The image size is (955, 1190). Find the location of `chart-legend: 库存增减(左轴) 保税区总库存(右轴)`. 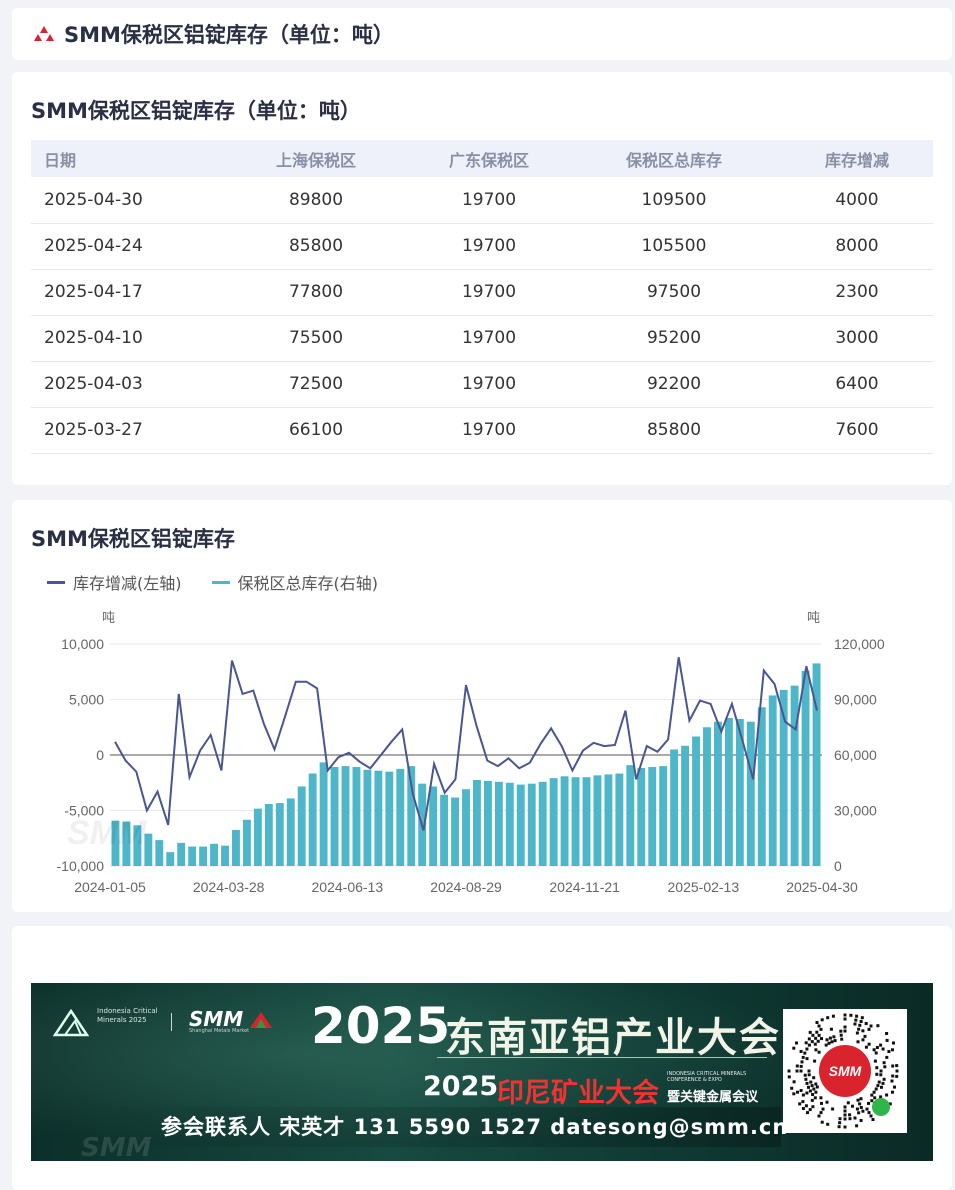

chart-legend: 库存增减(左轴) 保税区总库存(右轴) is located at coordinates (482, 582).